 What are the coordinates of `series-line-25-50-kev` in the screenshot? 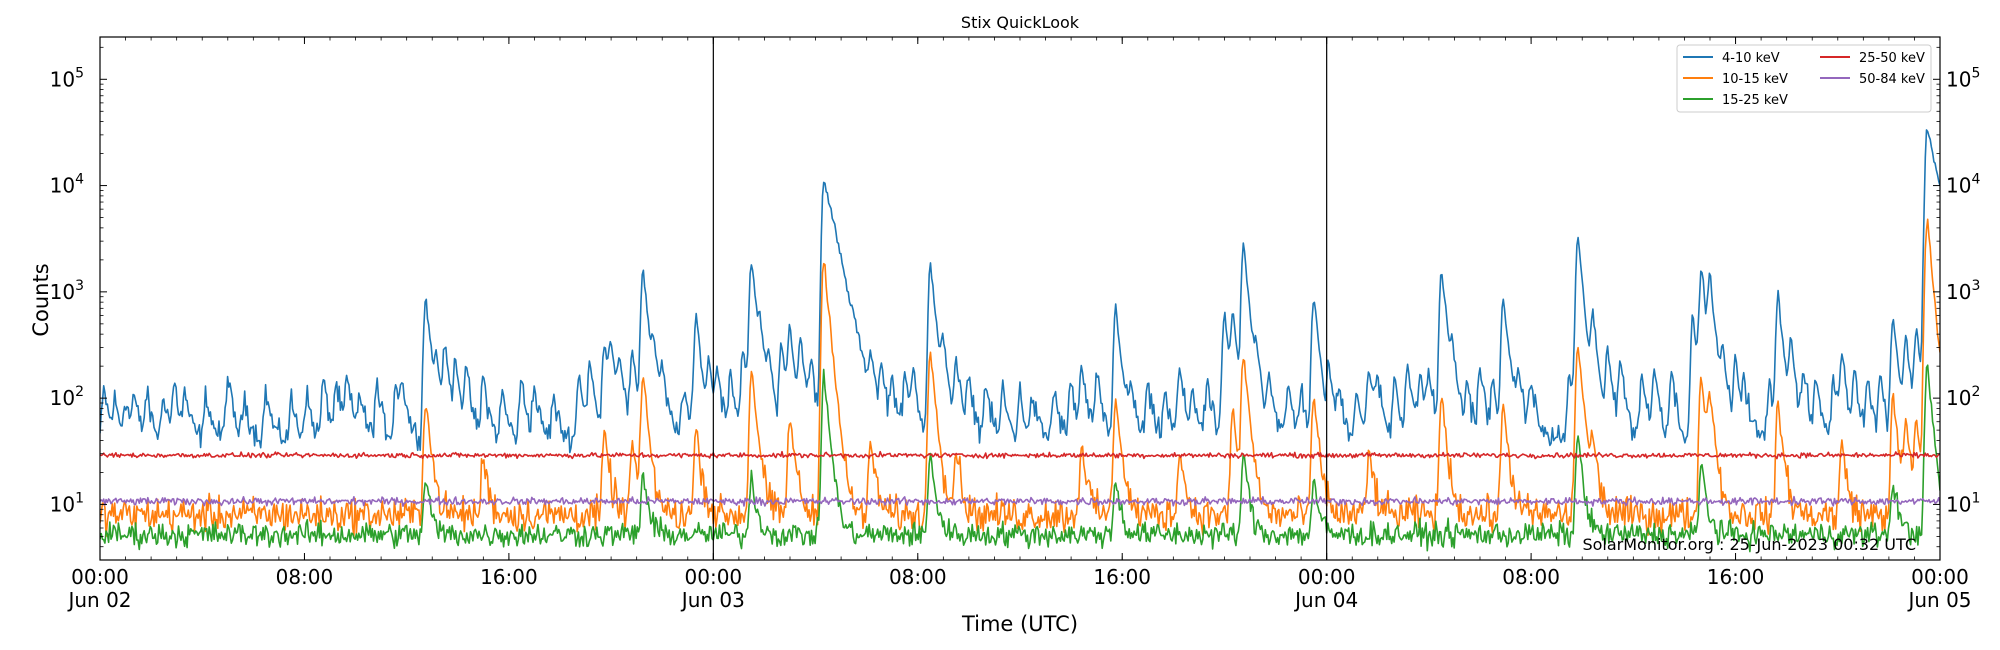 It's located at (1020, 455).